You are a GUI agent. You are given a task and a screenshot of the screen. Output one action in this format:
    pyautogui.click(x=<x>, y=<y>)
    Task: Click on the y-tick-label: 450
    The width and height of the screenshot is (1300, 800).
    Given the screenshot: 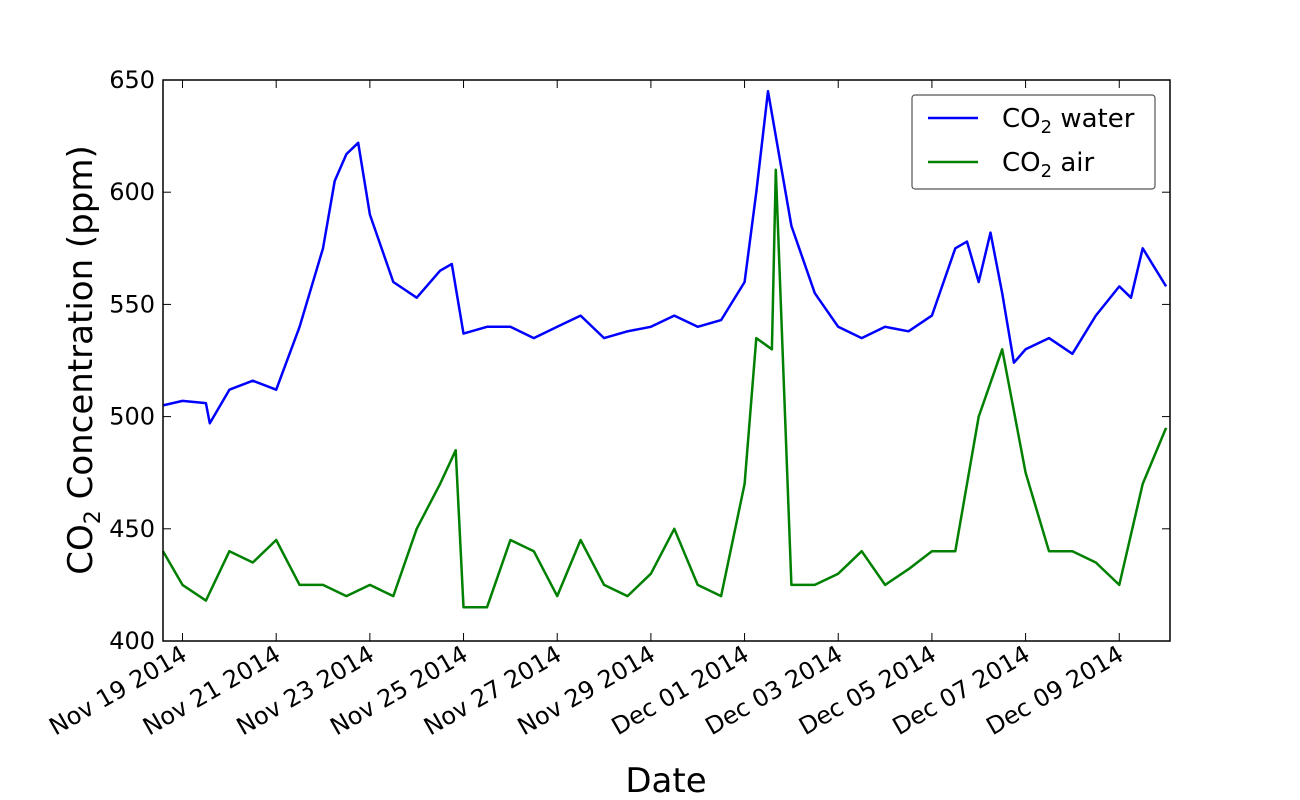 What is the action you would take?
    pyautogui.click(x=132, y=529)
    